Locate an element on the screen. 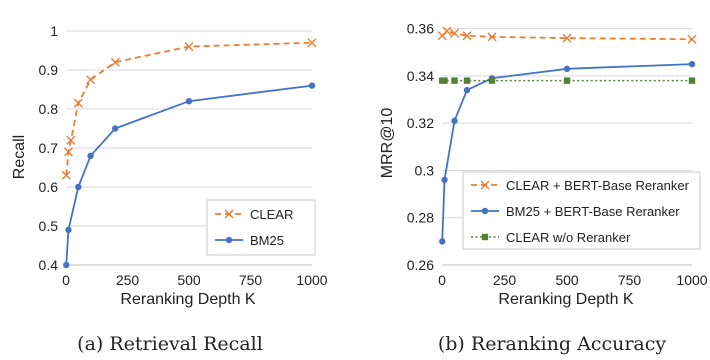 Image resolution: width=710 pixels, height=360 pixels. y-tick-labels: 0.4 0.5 0.6 0.7 0.8 0.9 1 is located at coordinates (49, 148).